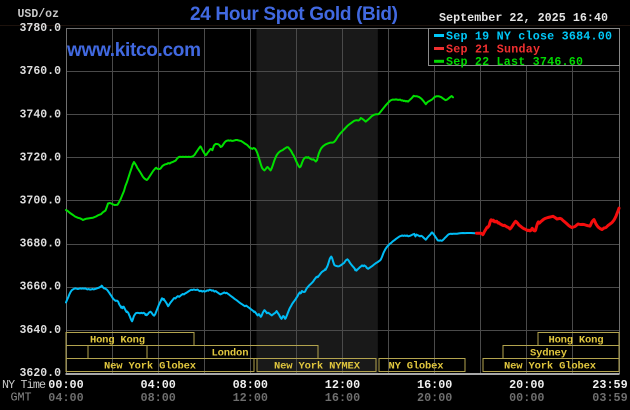  What do you see at coordinates (41, 114) in the screenshot?
I see `svg-text: 3740.0` at bounding box center [41, 114].